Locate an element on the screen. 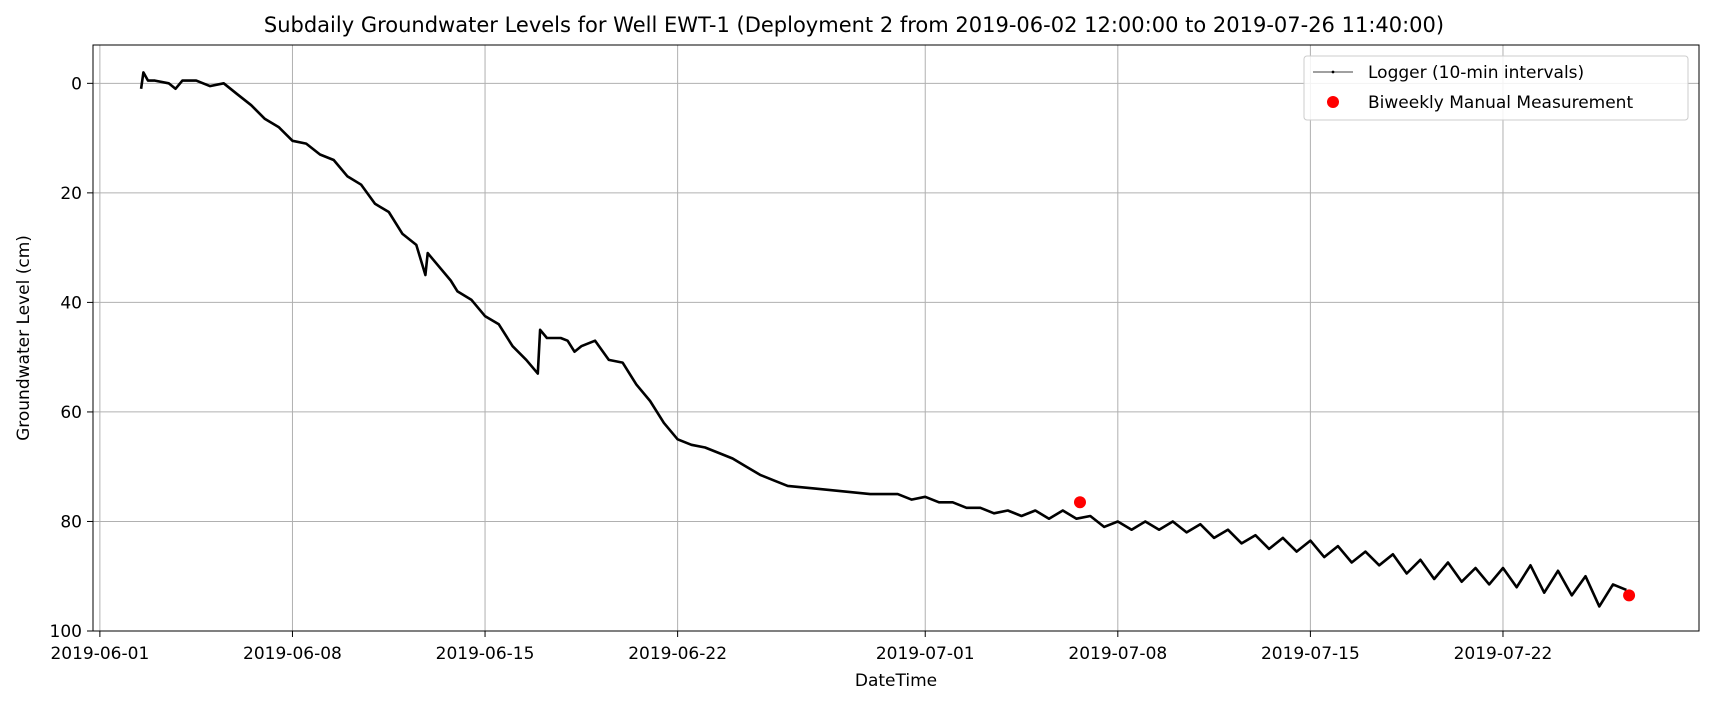 This screenshot has width=1713, height=705. x-tick-label: 2019-07-01 is located at coordinates (925, 654).